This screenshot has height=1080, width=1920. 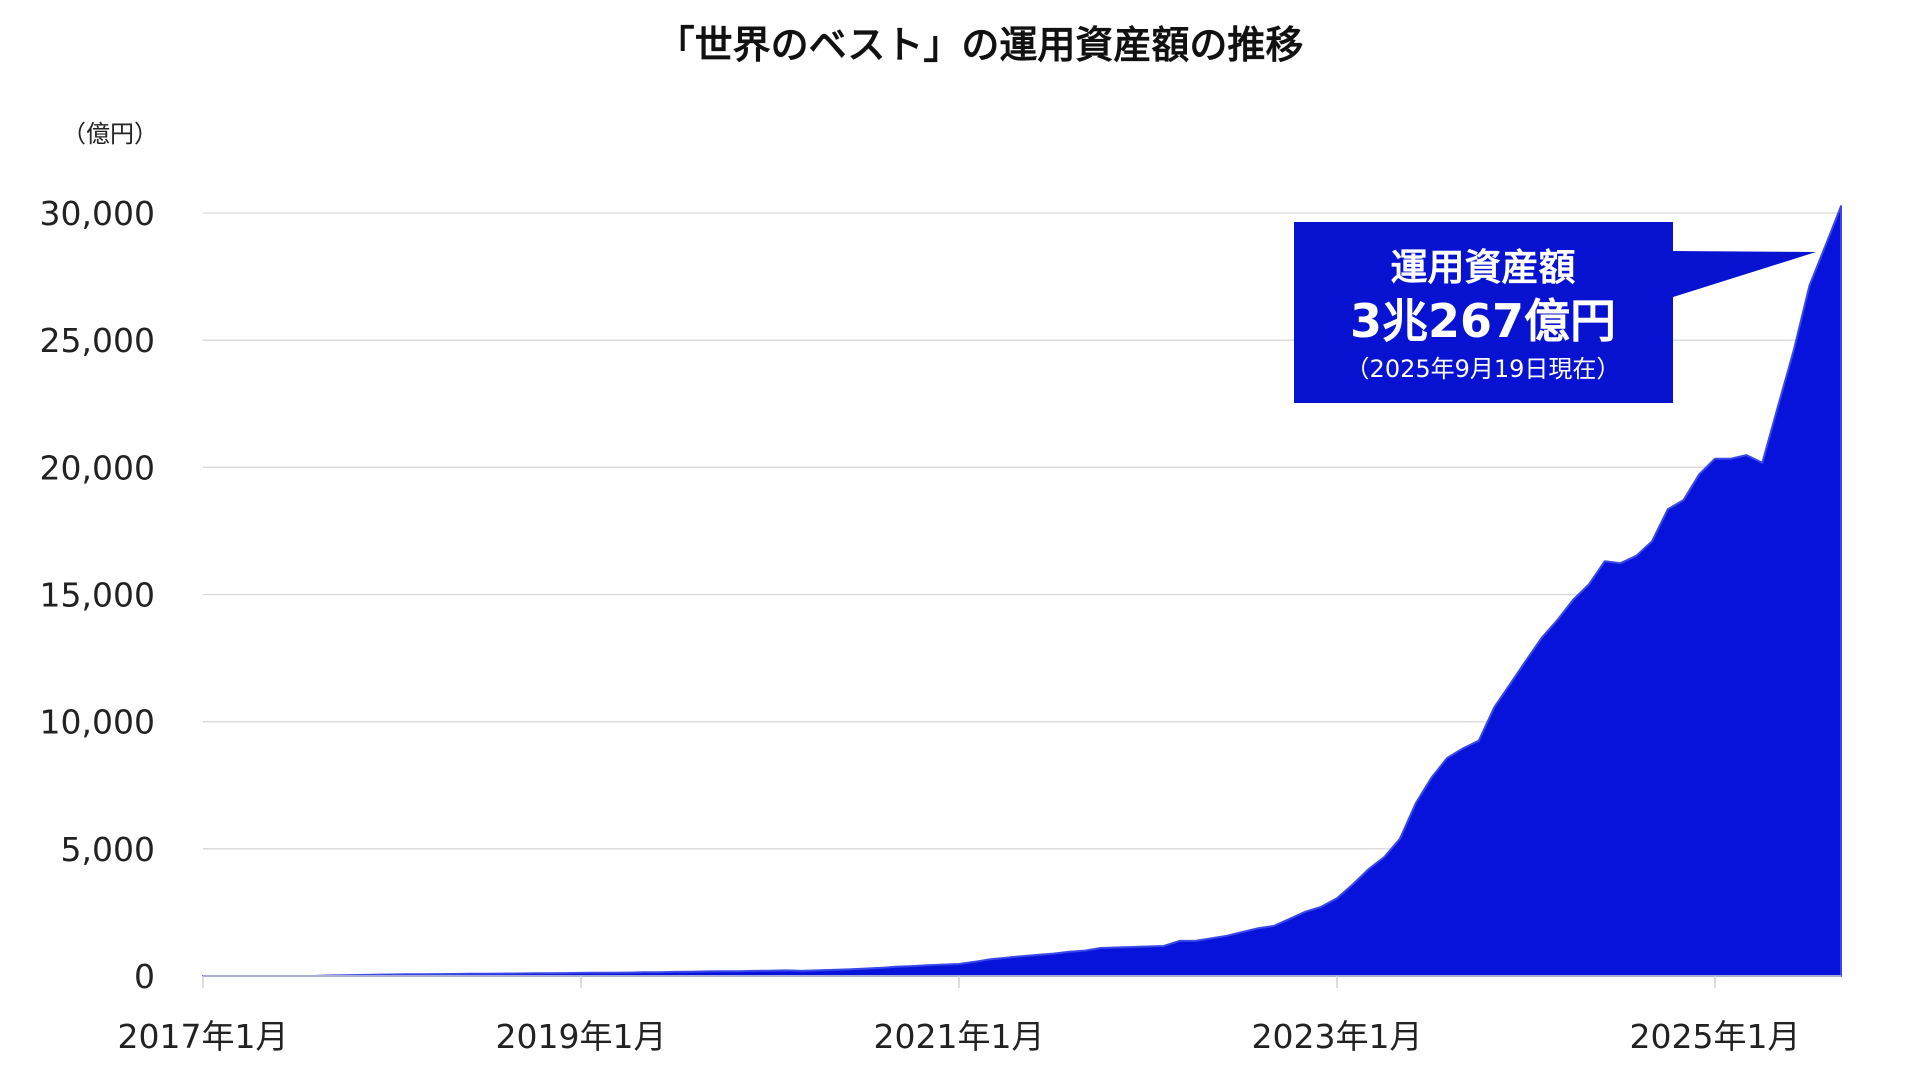 What do you see at coordinates (97, 340) in the screenshot?
I see `y-tick-label: 25,000` at bounding box center [97, 340].